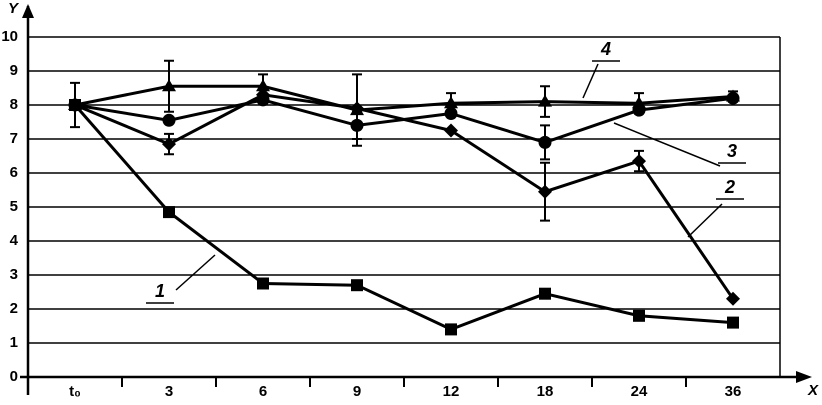 The width and height of the screenshot is (822, 405). What do you see at coordinates (14, 342) in the screenshot?
I see `y-tick-label: 1` at bounding box center [14, 342].